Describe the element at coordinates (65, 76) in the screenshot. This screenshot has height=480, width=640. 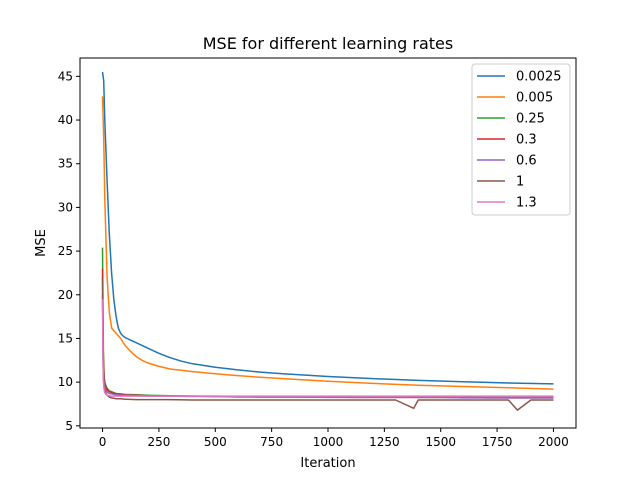
I see `y-tick-label: 45` at that location.